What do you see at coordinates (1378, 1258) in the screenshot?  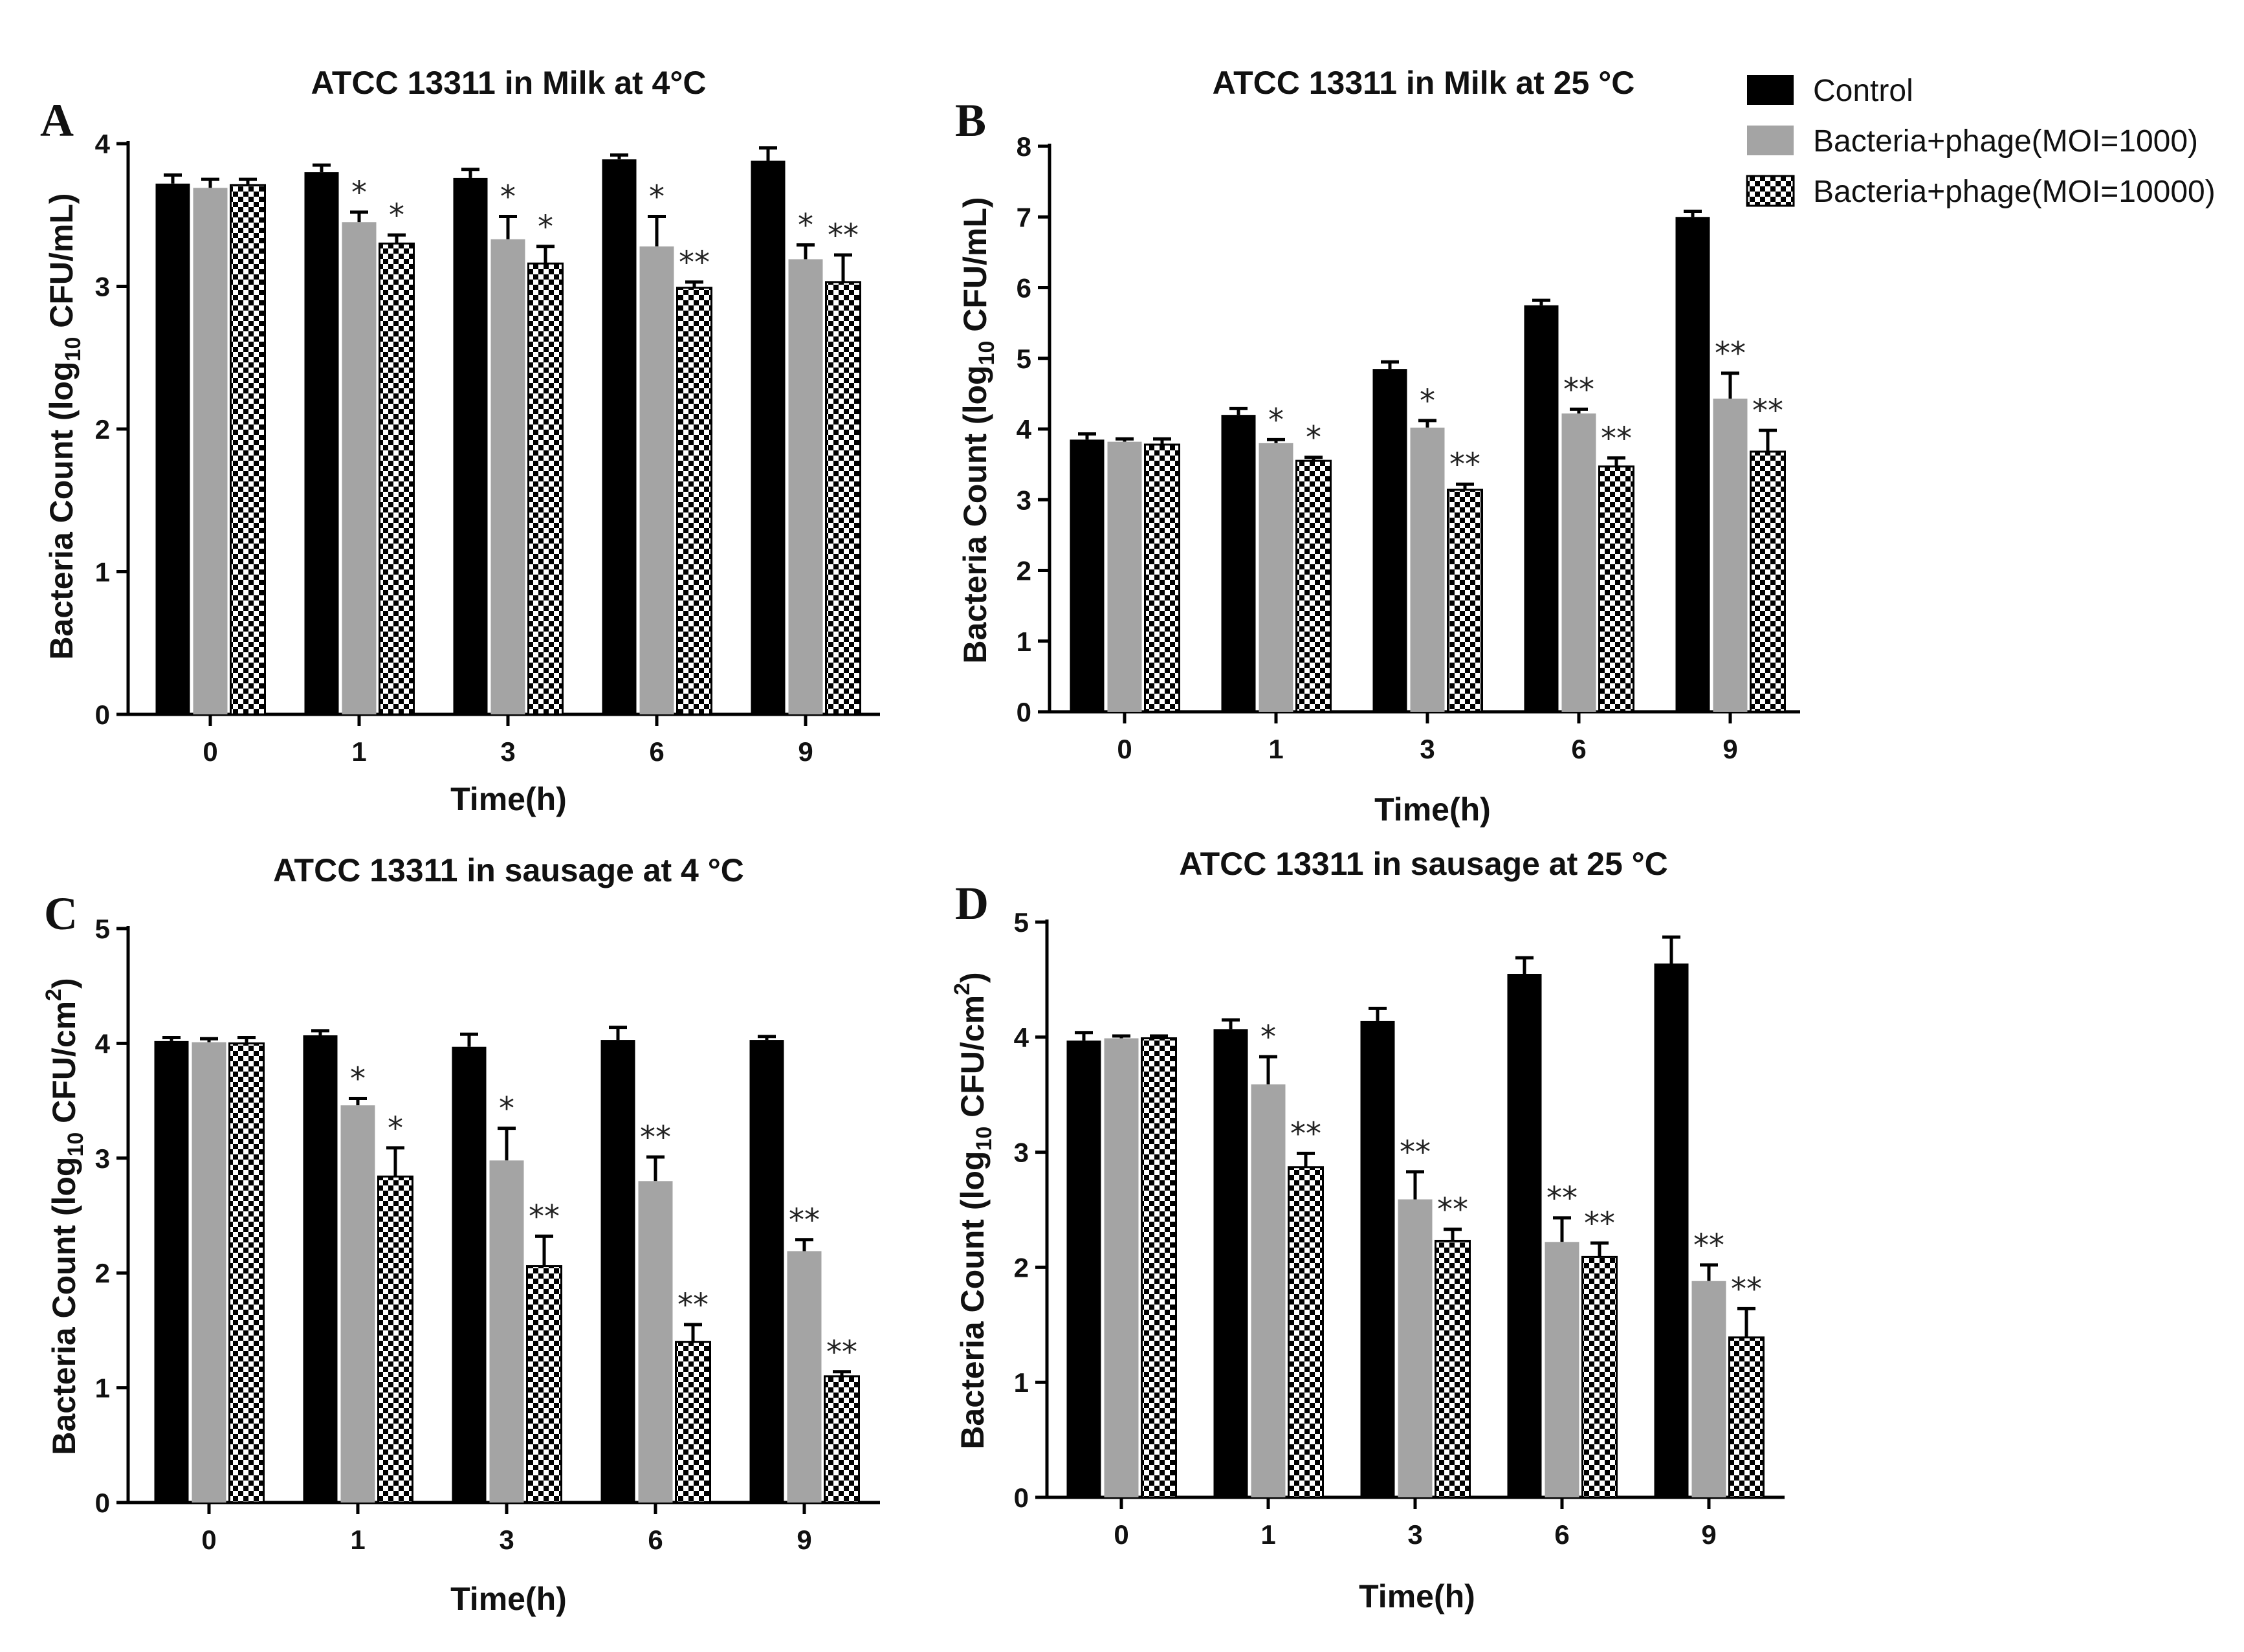 I see `panel-d-bar-control-t3` at bounding box center [1378, 1258].